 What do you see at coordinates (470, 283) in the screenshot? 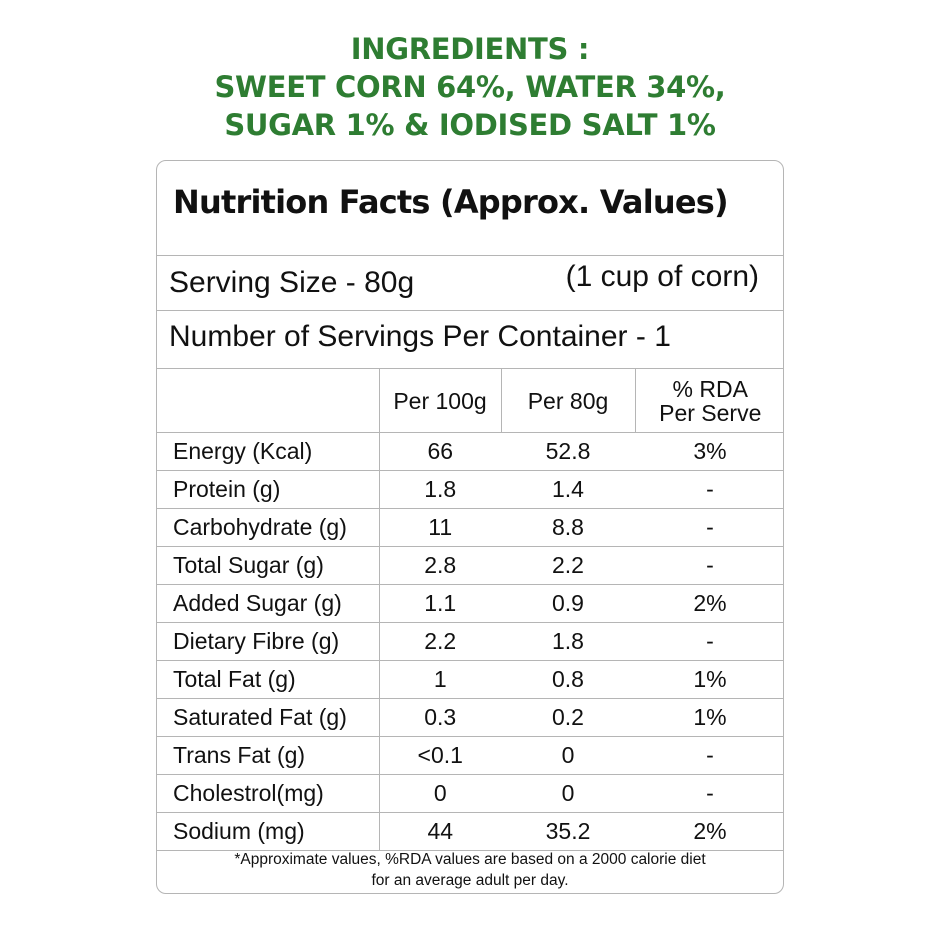
I see `serving-size-row: Serving Size - 80g (1 cup of corn)` at bounding box center [470, 283].